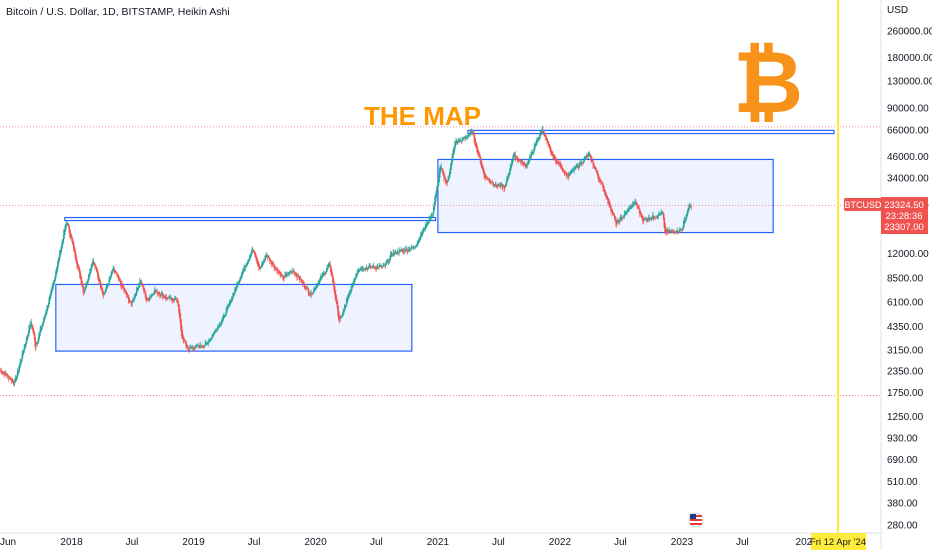 This screenshot has height=555, width=932. Describe the element at coordinates (696, 520) in the screenshot. I see `us-flag-icon` at that location.